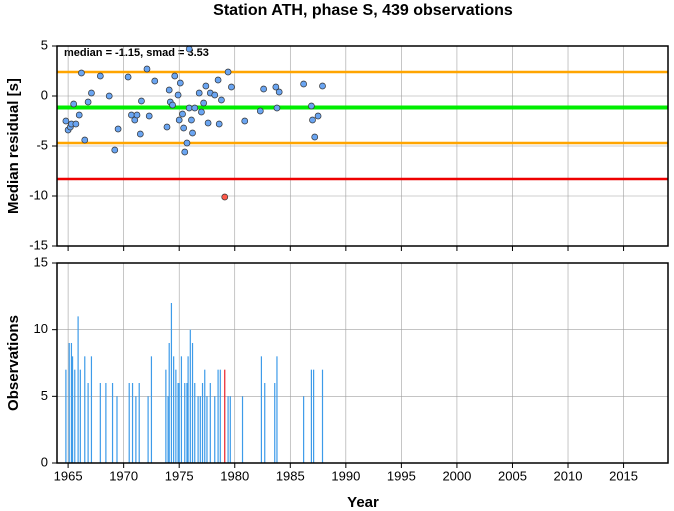 Image resolution: width=674 pixels, height=511 pixels. Describe the element at coordinates (568, 475) in the screenshot. I see `x-tick-label: 2010` at that location.